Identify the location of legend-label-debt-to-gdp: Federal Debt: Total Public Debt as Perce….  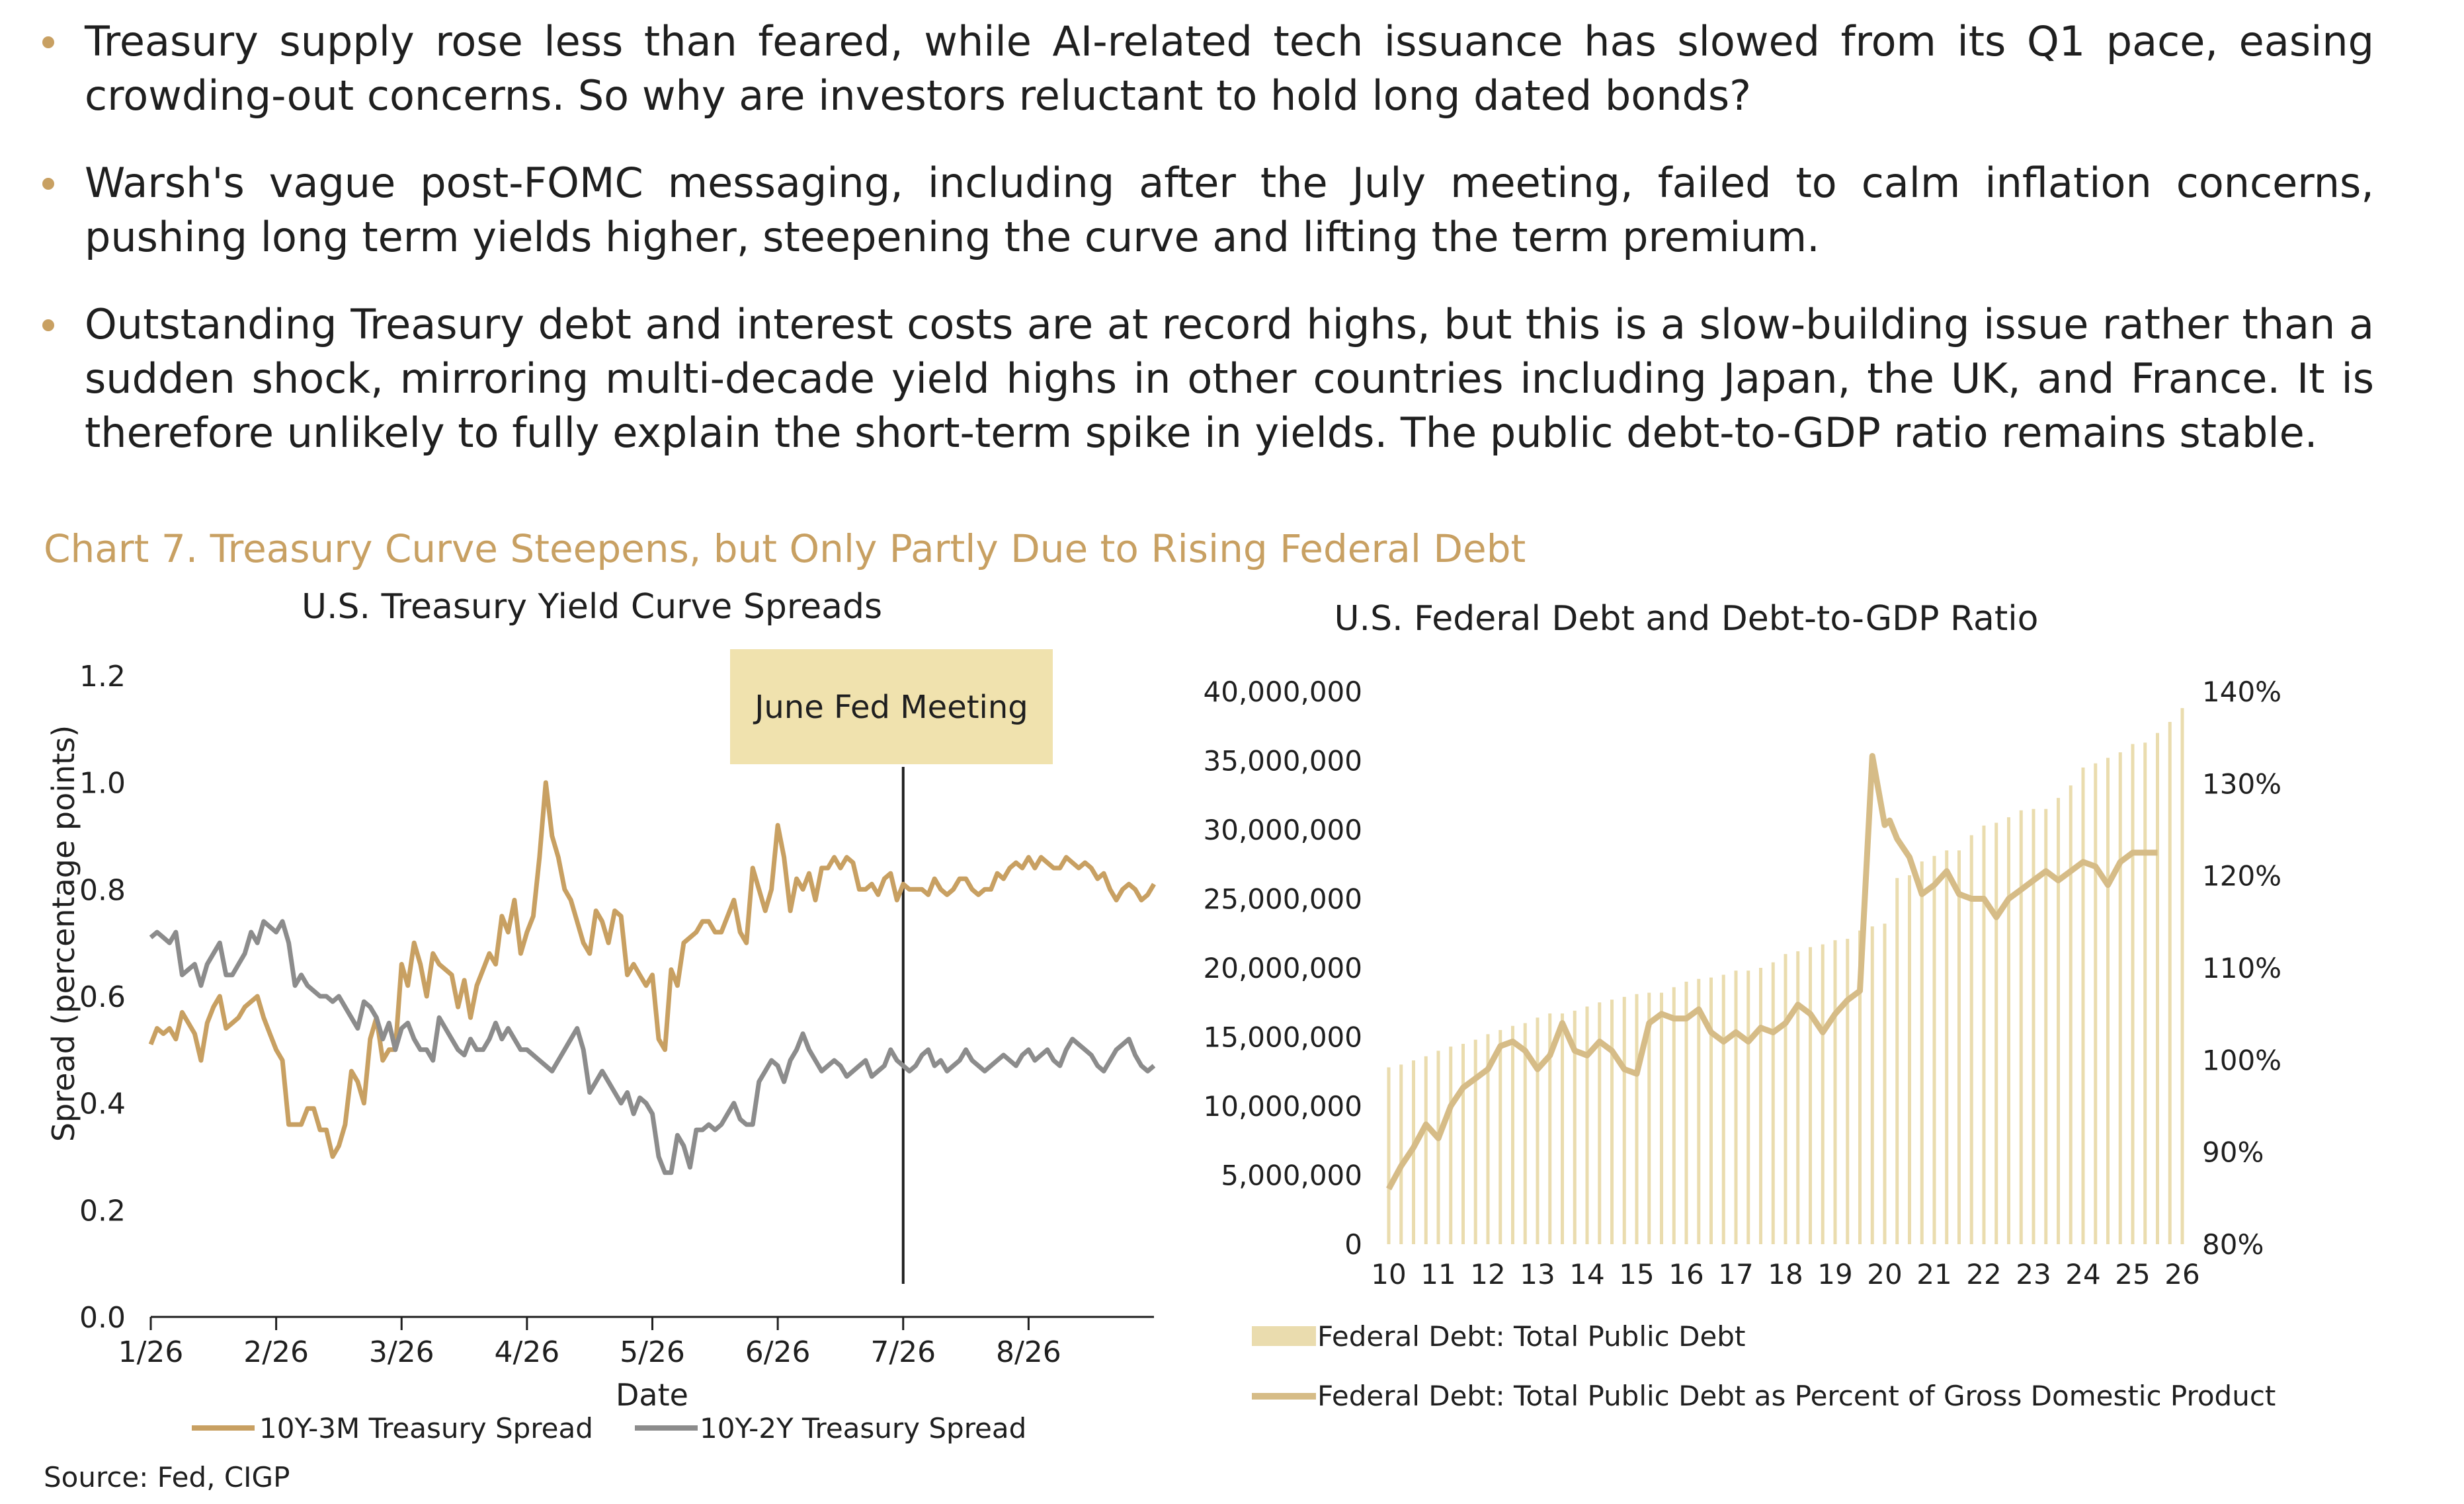
(1797, 1396).